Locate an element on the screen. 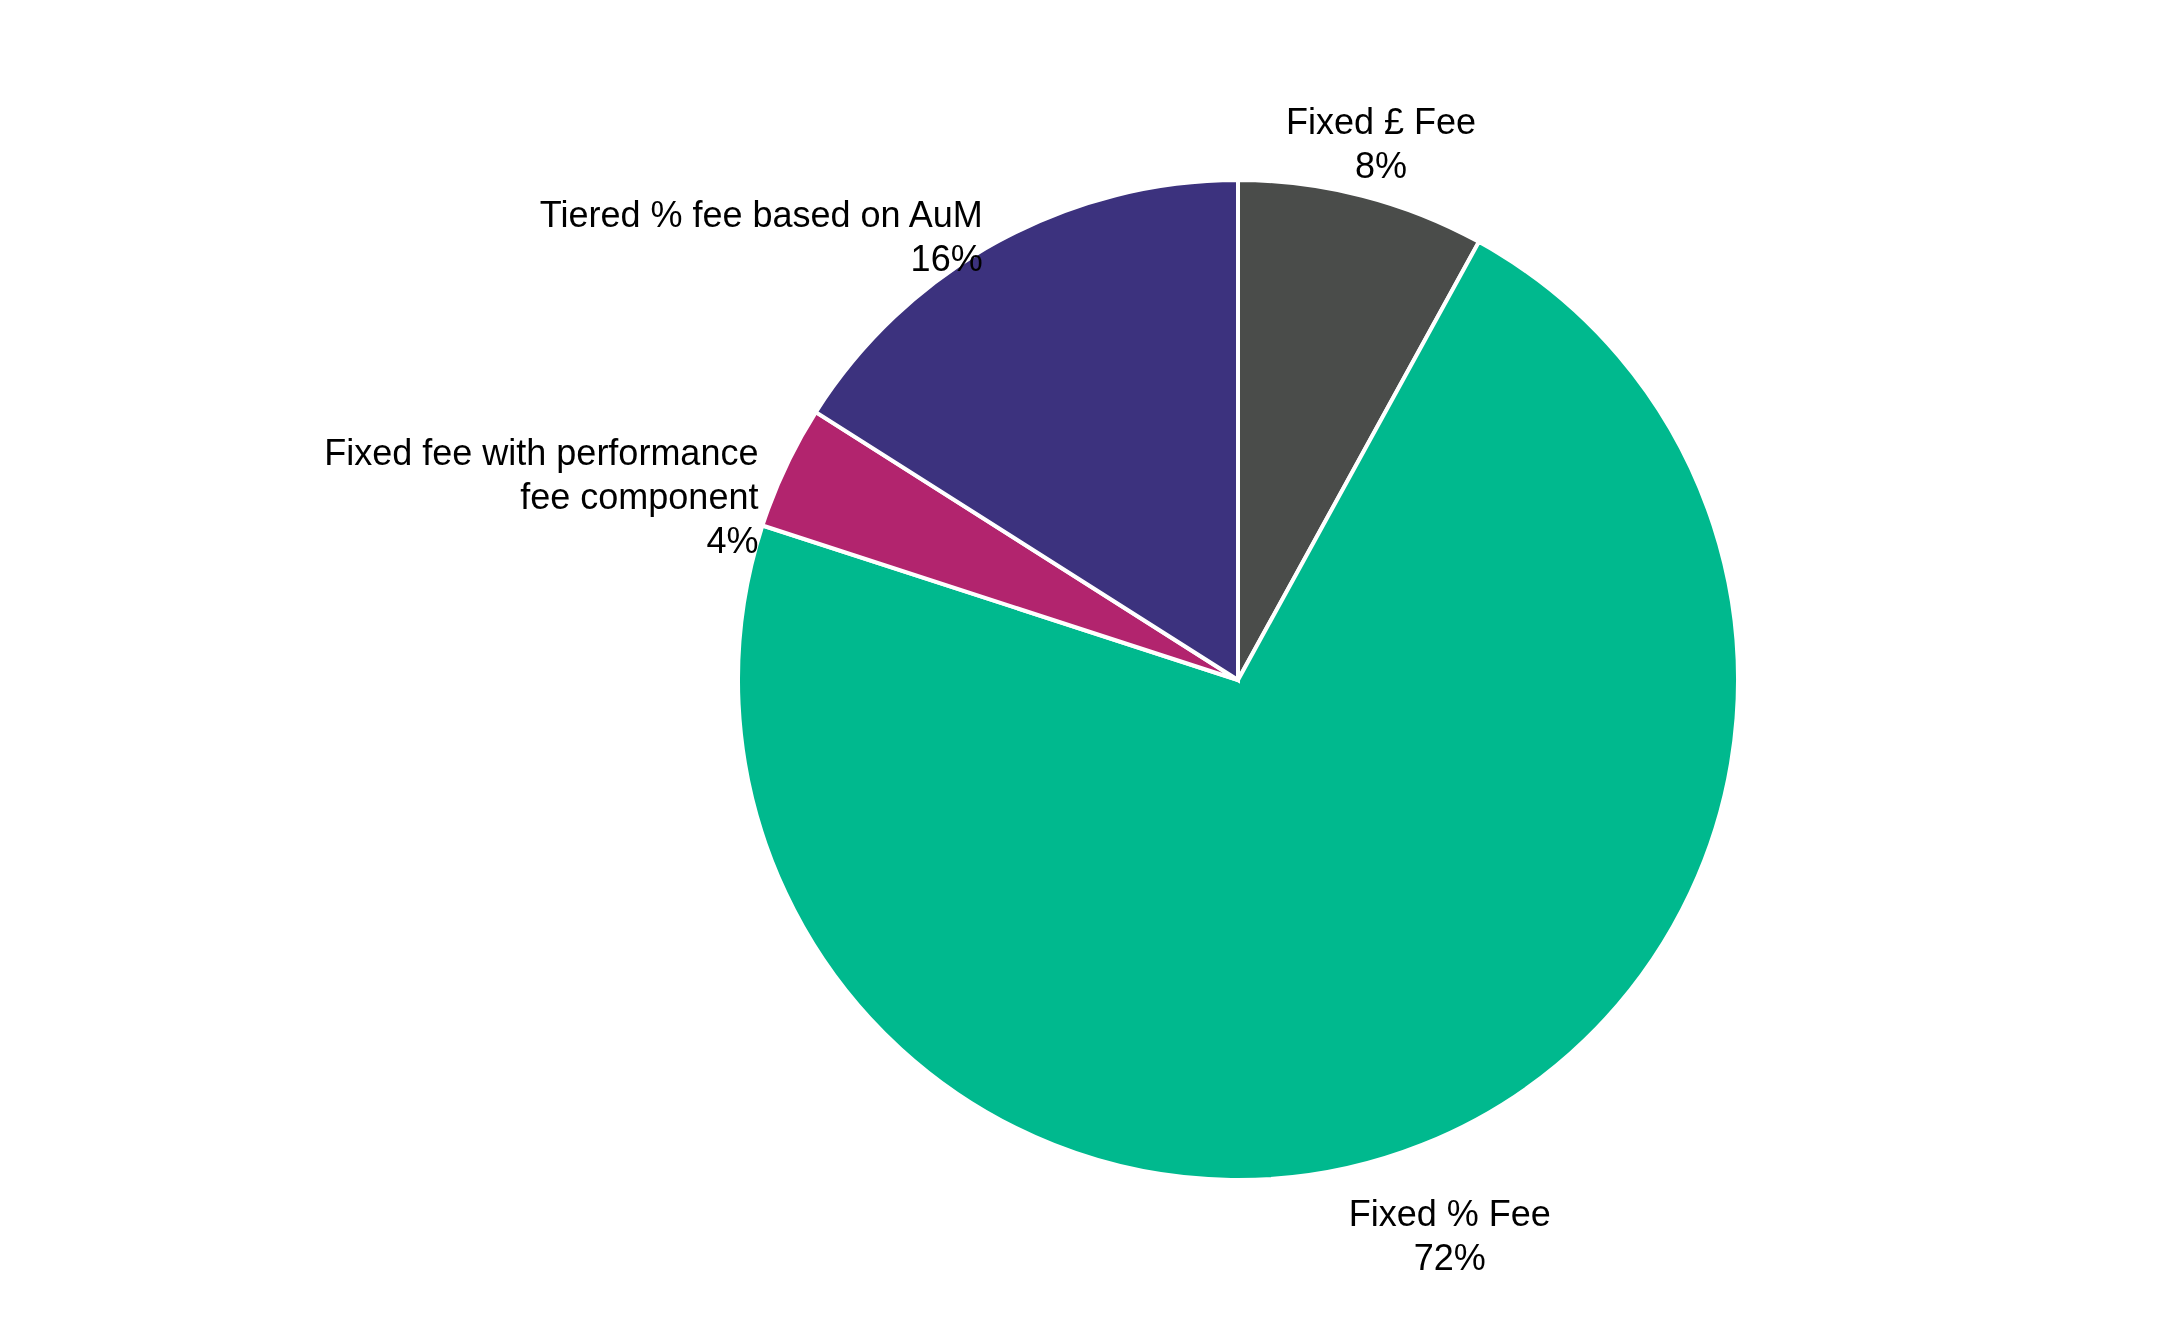 The image size is (2182, 1319). slice-label: Tiered % fee based on AuM is located at coordinates (761, 214).